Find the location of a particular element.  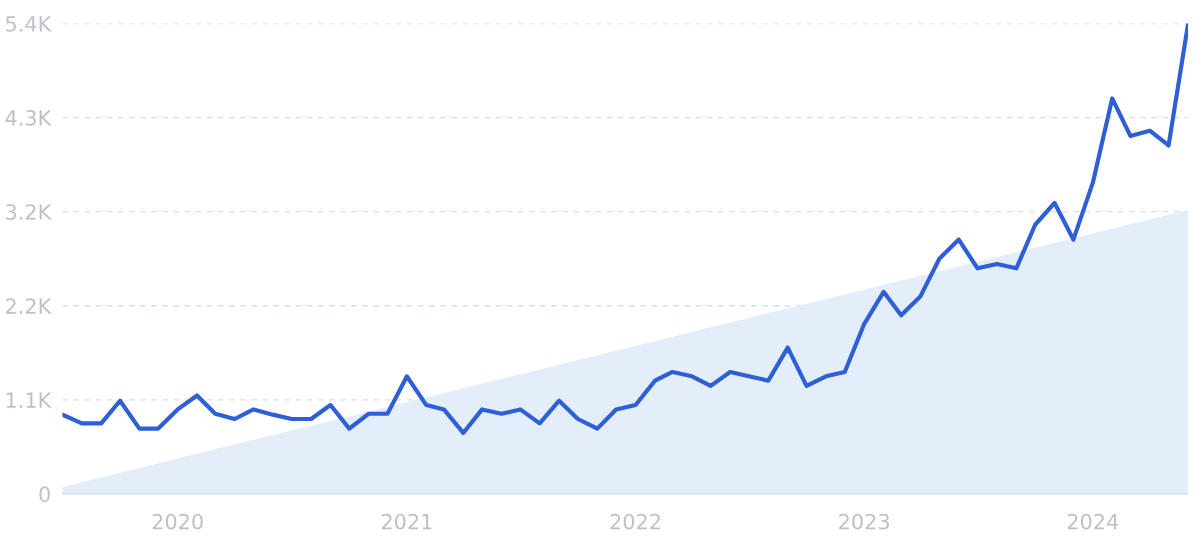

x-tick-label: 2021 is located at coordinates (406, 521).